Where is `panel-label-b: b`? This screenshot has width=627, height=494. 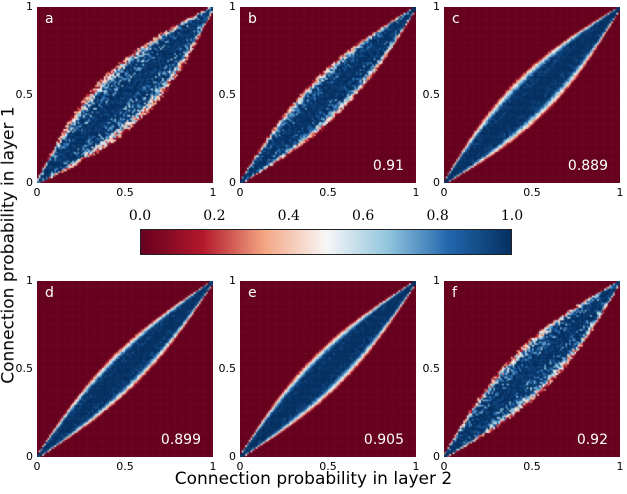 panel-label-b: b is located at coordinates (252, 19).